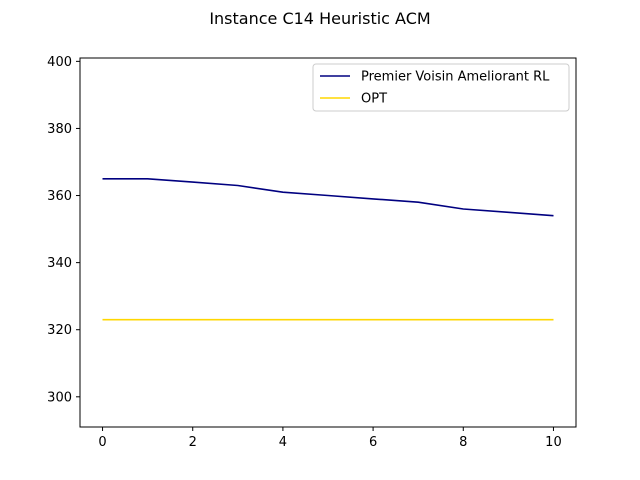 This screenshot has width=640, height=480. I want to click on legend-box, so click(441, 87).